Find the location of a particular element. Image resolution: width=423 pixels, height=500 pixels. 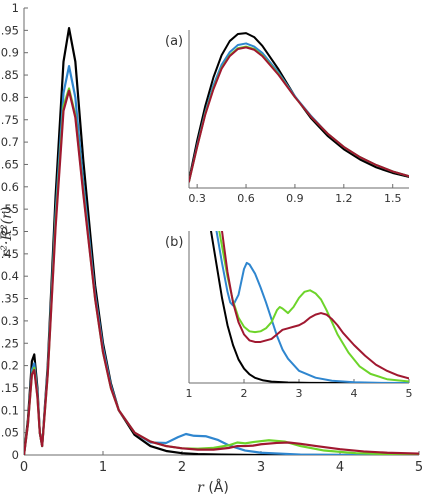

inset-b-x-tick-label: 3 is located at coordinates (299, 393).